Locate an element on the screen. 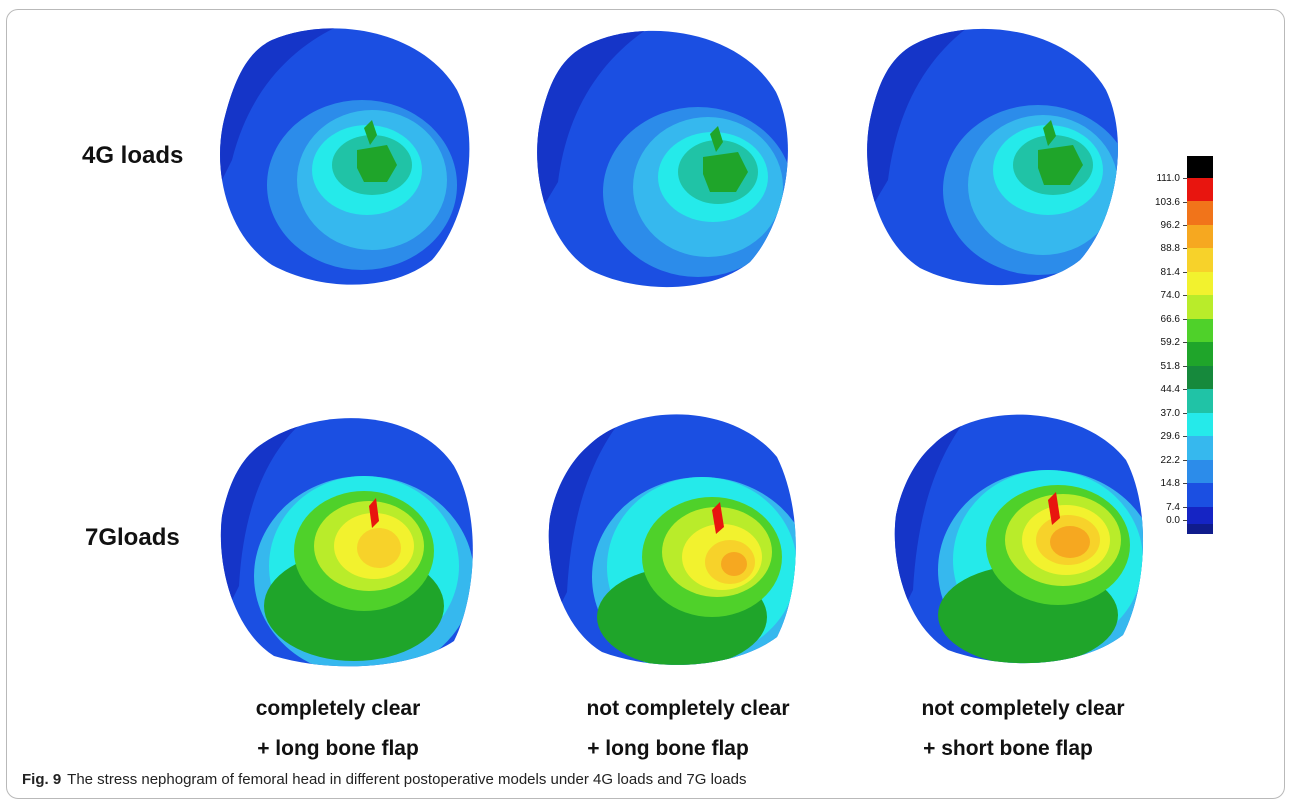 The height and width of the screenshot is (803, 1292). stress-colorbar is located at coordinates (1200, 345).